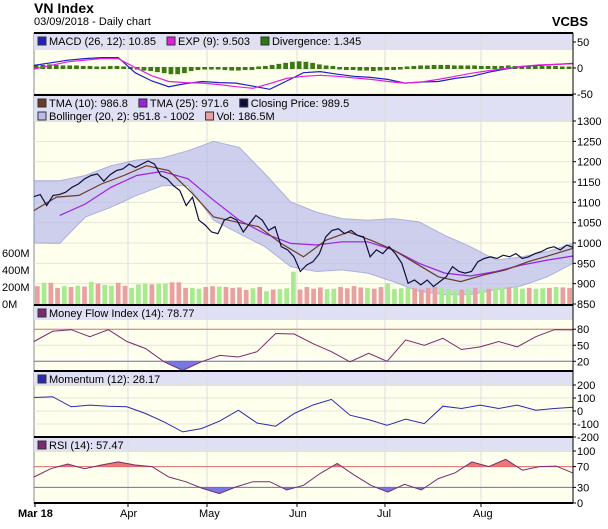 Image resolution: width=608 pixels, height=529 pixels. I want to click on brand-label: VCBS, so click(569, 21).